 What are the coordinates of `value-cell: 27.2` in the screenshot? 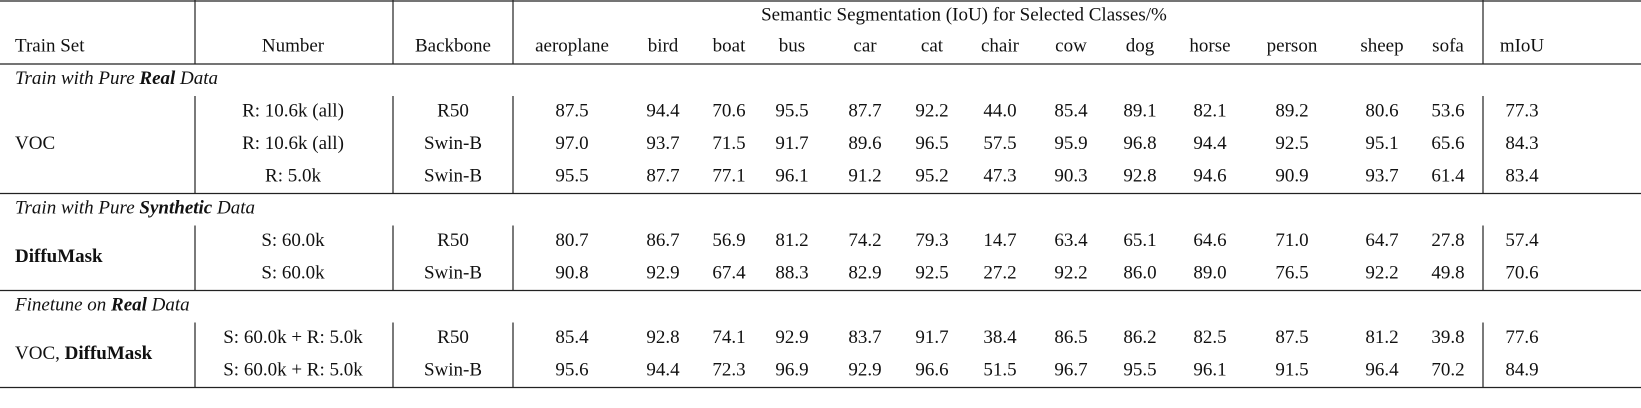 It's located at (999, 273).